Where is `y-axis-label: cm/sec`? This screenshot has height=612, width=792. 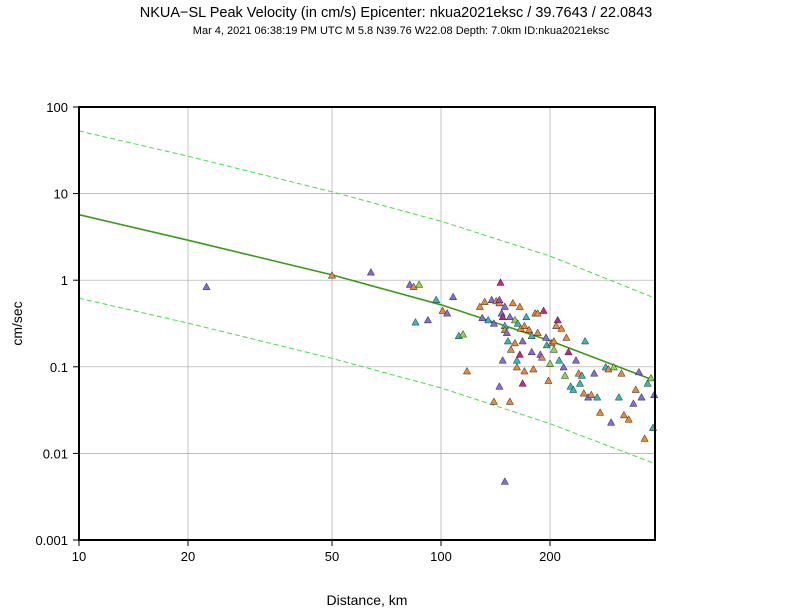
y-axis-label: cm/sec is located at coordinates (17, 323).